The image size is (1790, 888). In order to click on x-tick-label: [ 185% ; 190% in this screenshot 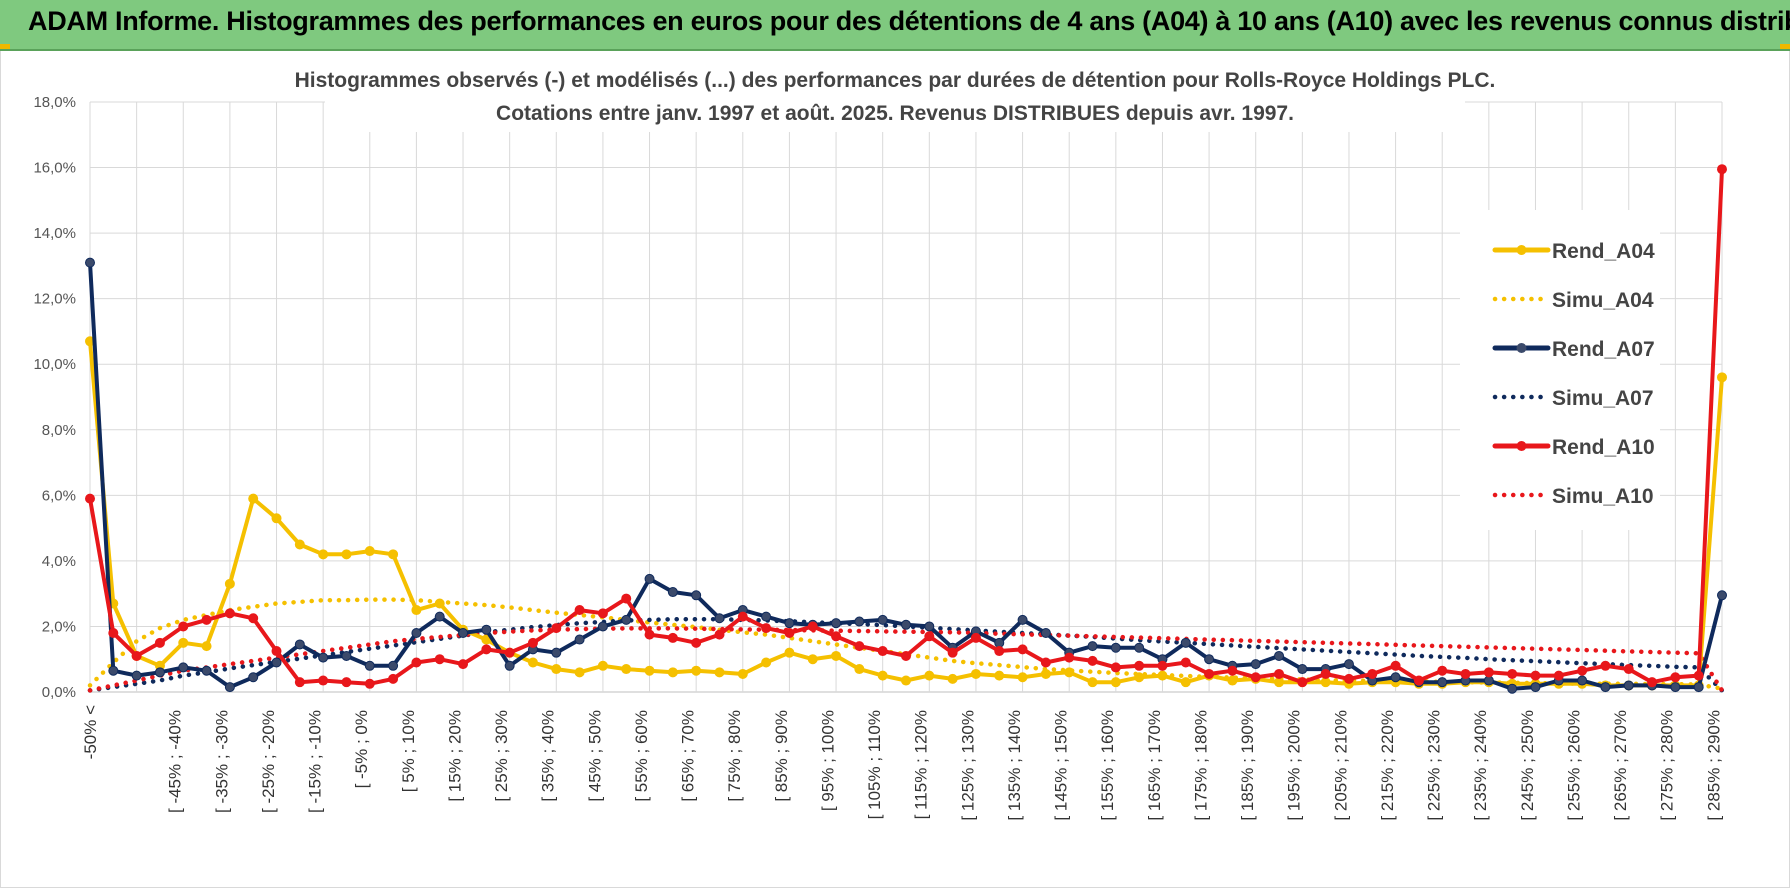, I will do `click(1247, 765)`.